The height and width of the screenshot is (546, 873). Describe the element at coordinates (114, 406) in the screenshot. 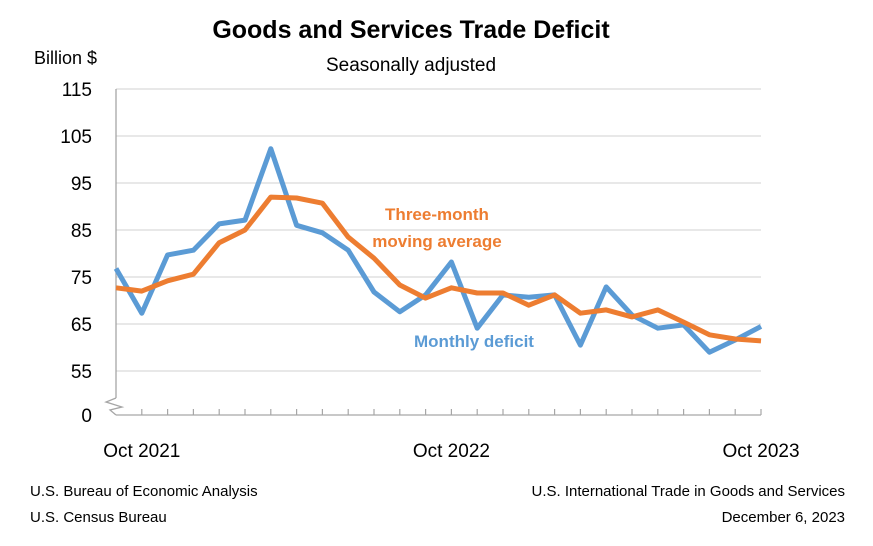

I see `axis-break-icon` at that location.